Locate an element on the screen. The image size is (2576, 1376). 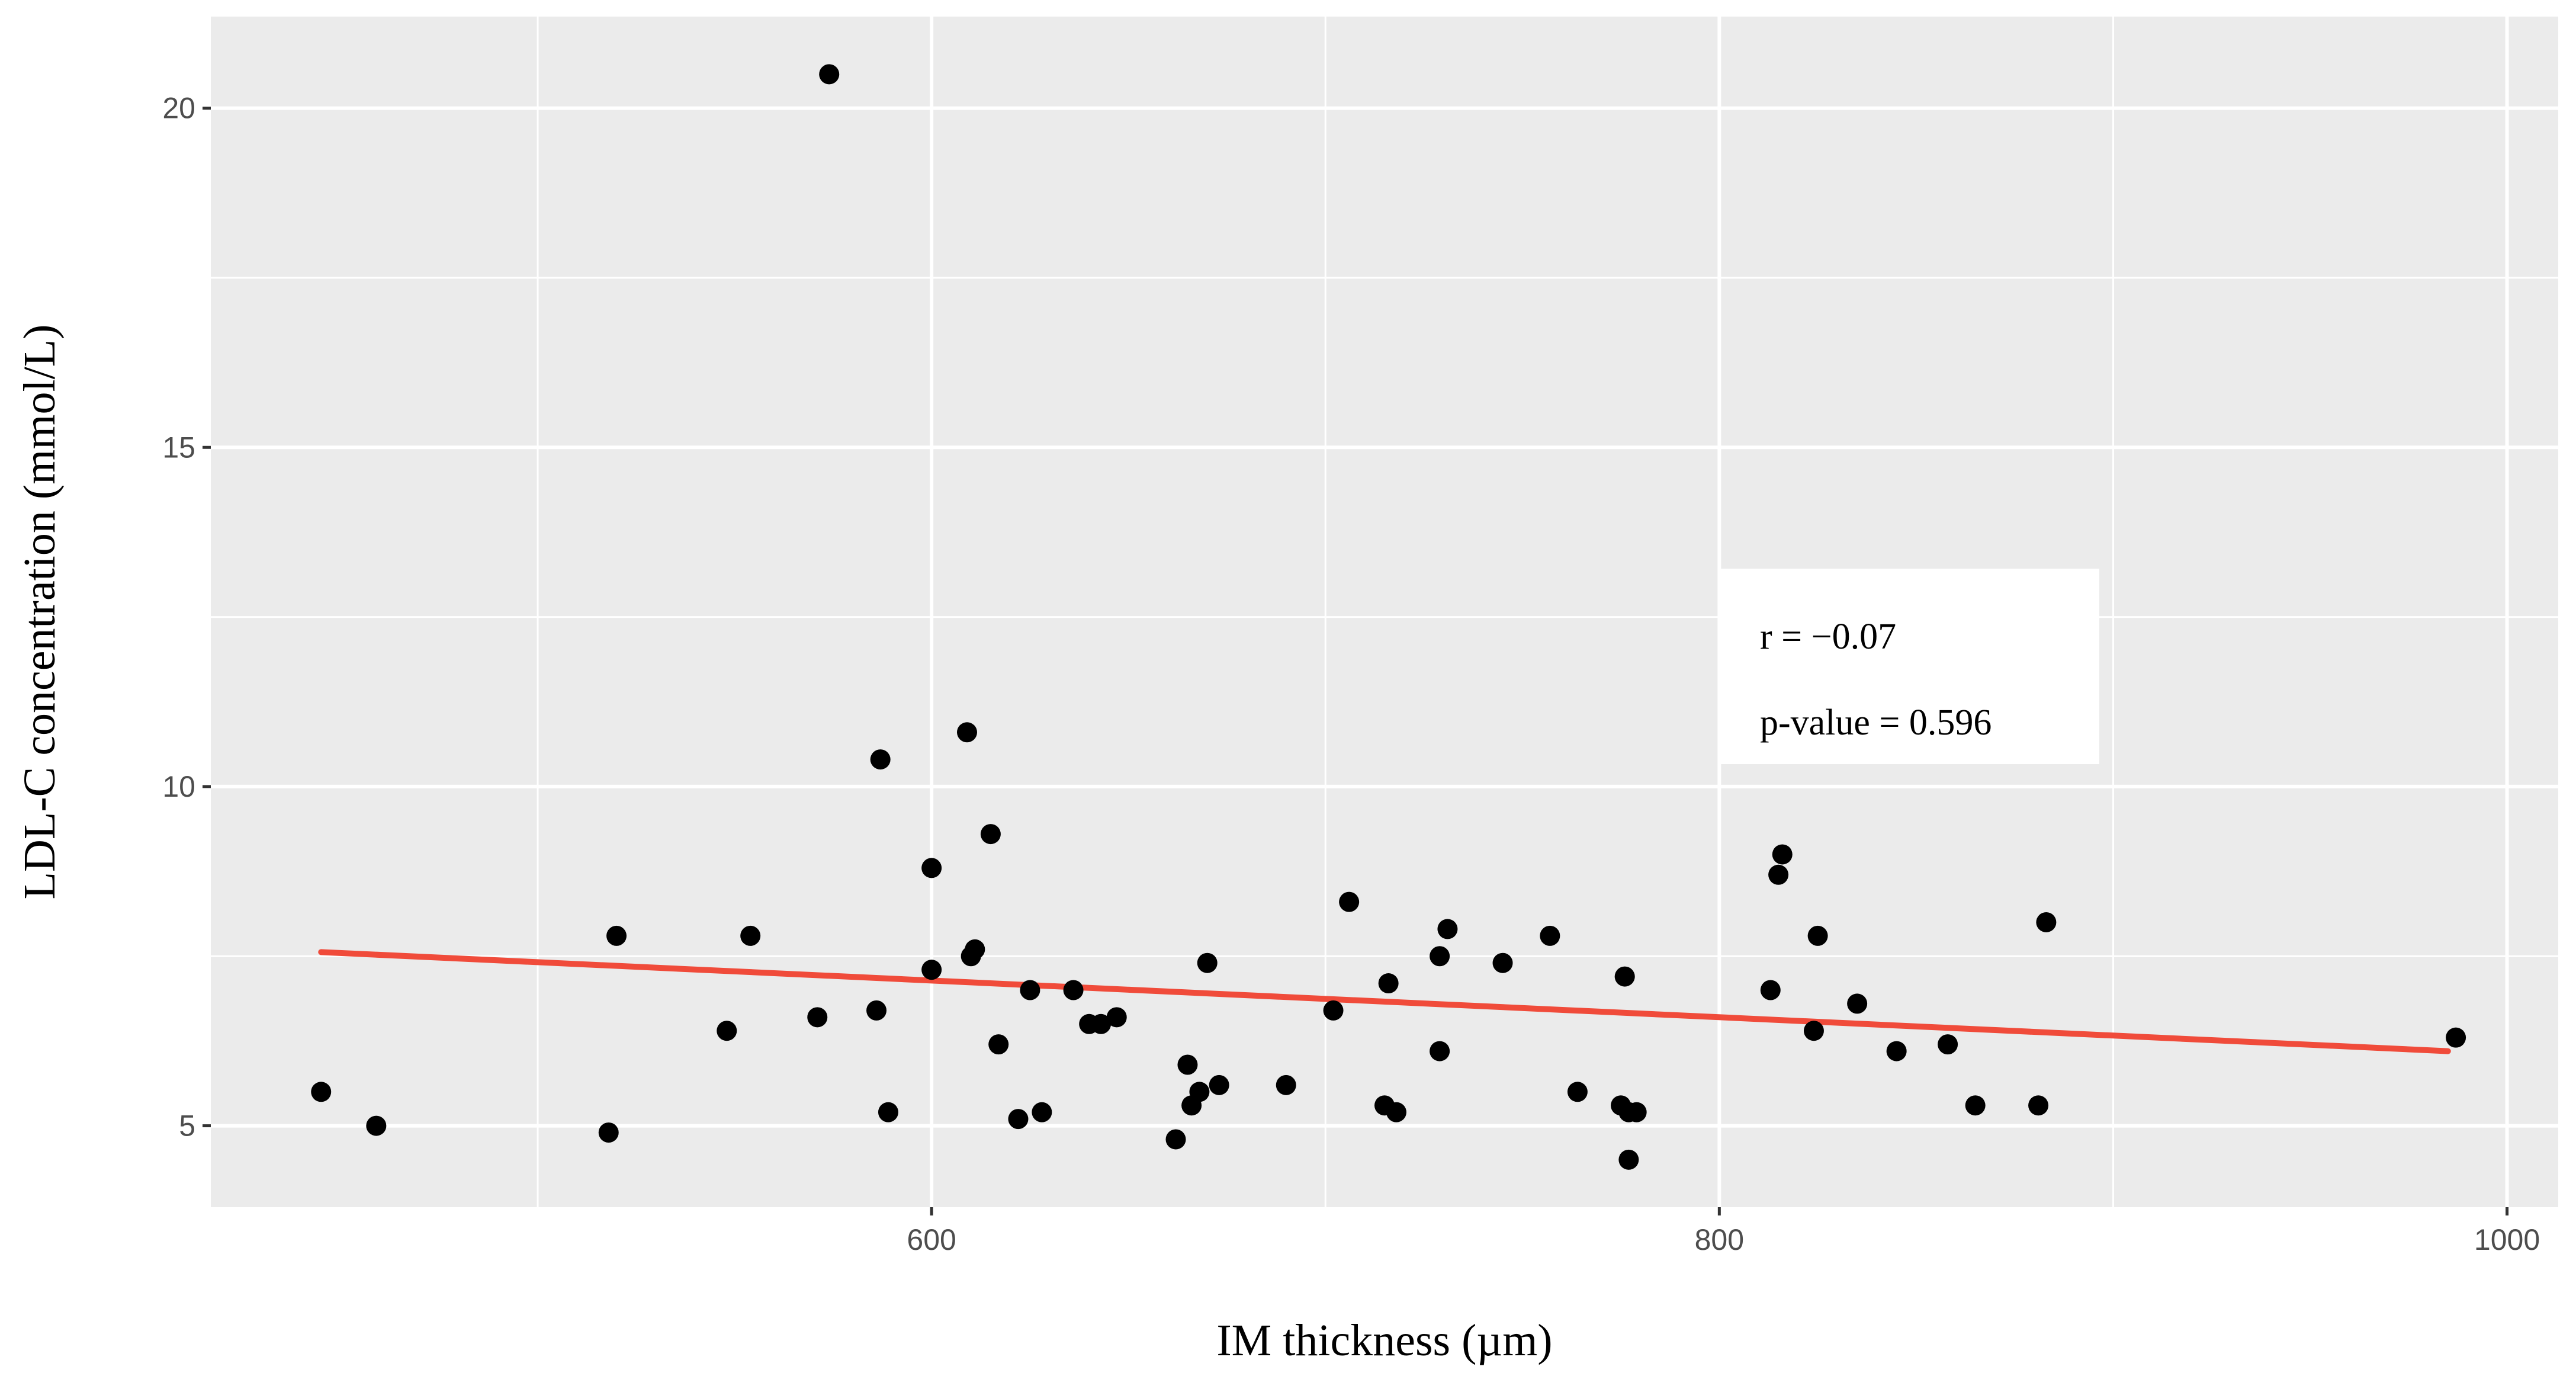
y-tick-label: 10 is located at coordinates (178, 786).